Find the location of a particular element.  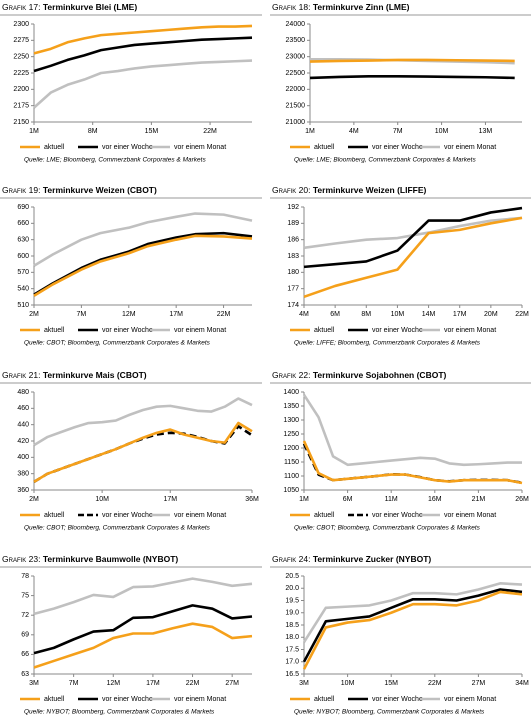

chart-title: Grafik 20: Terminkurve Weizen (LIFFE) is located at coordinates (349, 190).